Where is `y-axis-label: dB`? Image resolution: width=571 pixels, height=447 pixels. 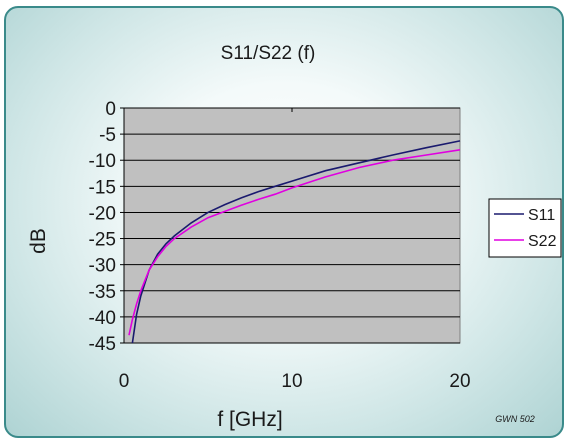
y-axis-label: dB is located at coordinates (38, 241).